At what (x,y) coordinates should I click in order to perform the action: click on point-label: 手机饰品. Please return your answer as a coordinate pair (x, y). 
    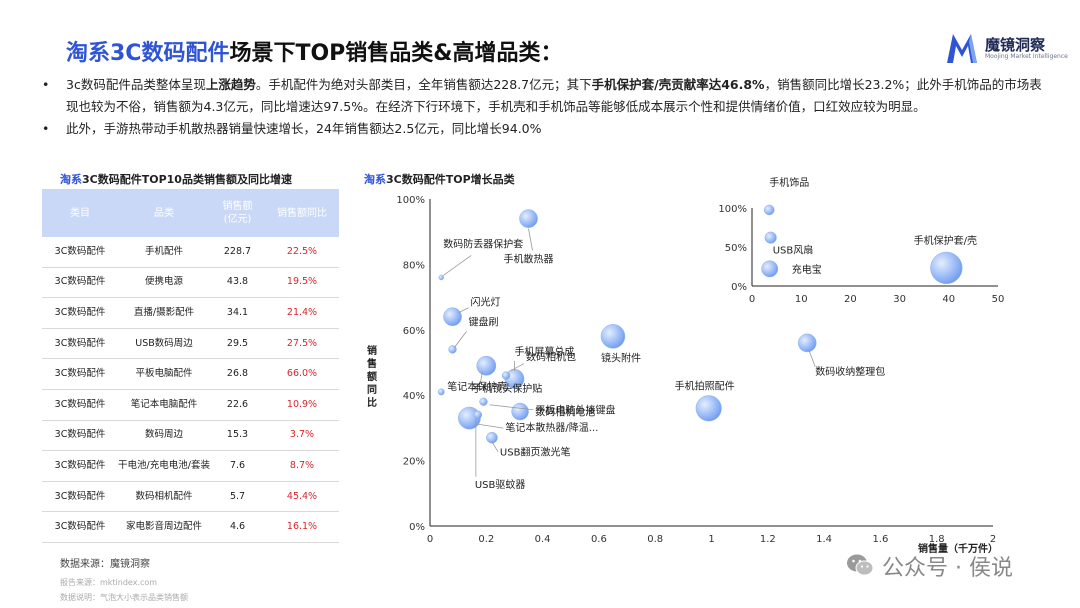
    Looking at the image, I should click on (789, 182).